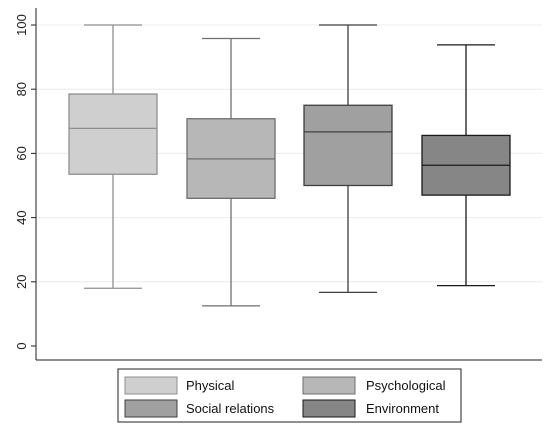 The width and height of the screenshot is (546, 437). Describe the element at coordinates (179, 385) in the screenshot. I see `legend-item-physical: Physical` at that location.